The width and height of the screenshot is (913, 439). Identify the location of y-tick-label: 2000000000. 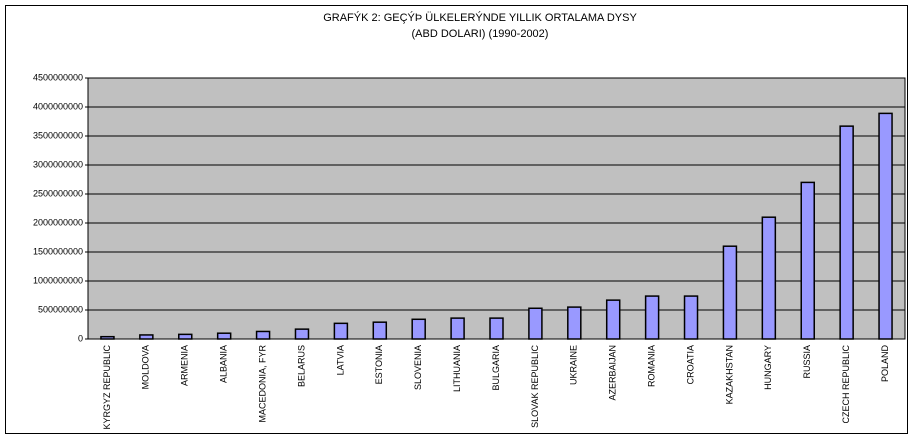
(58, 222).